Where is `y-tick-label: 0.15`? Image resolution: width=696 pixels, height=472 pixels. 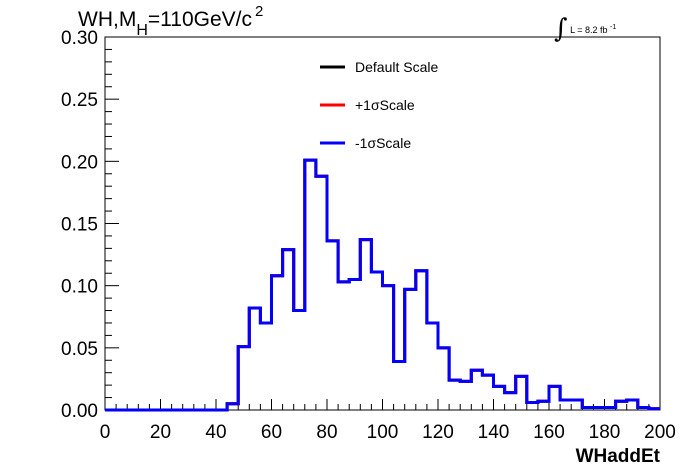
y-tick-label: 0.15 is located at coordinates (79, 225).